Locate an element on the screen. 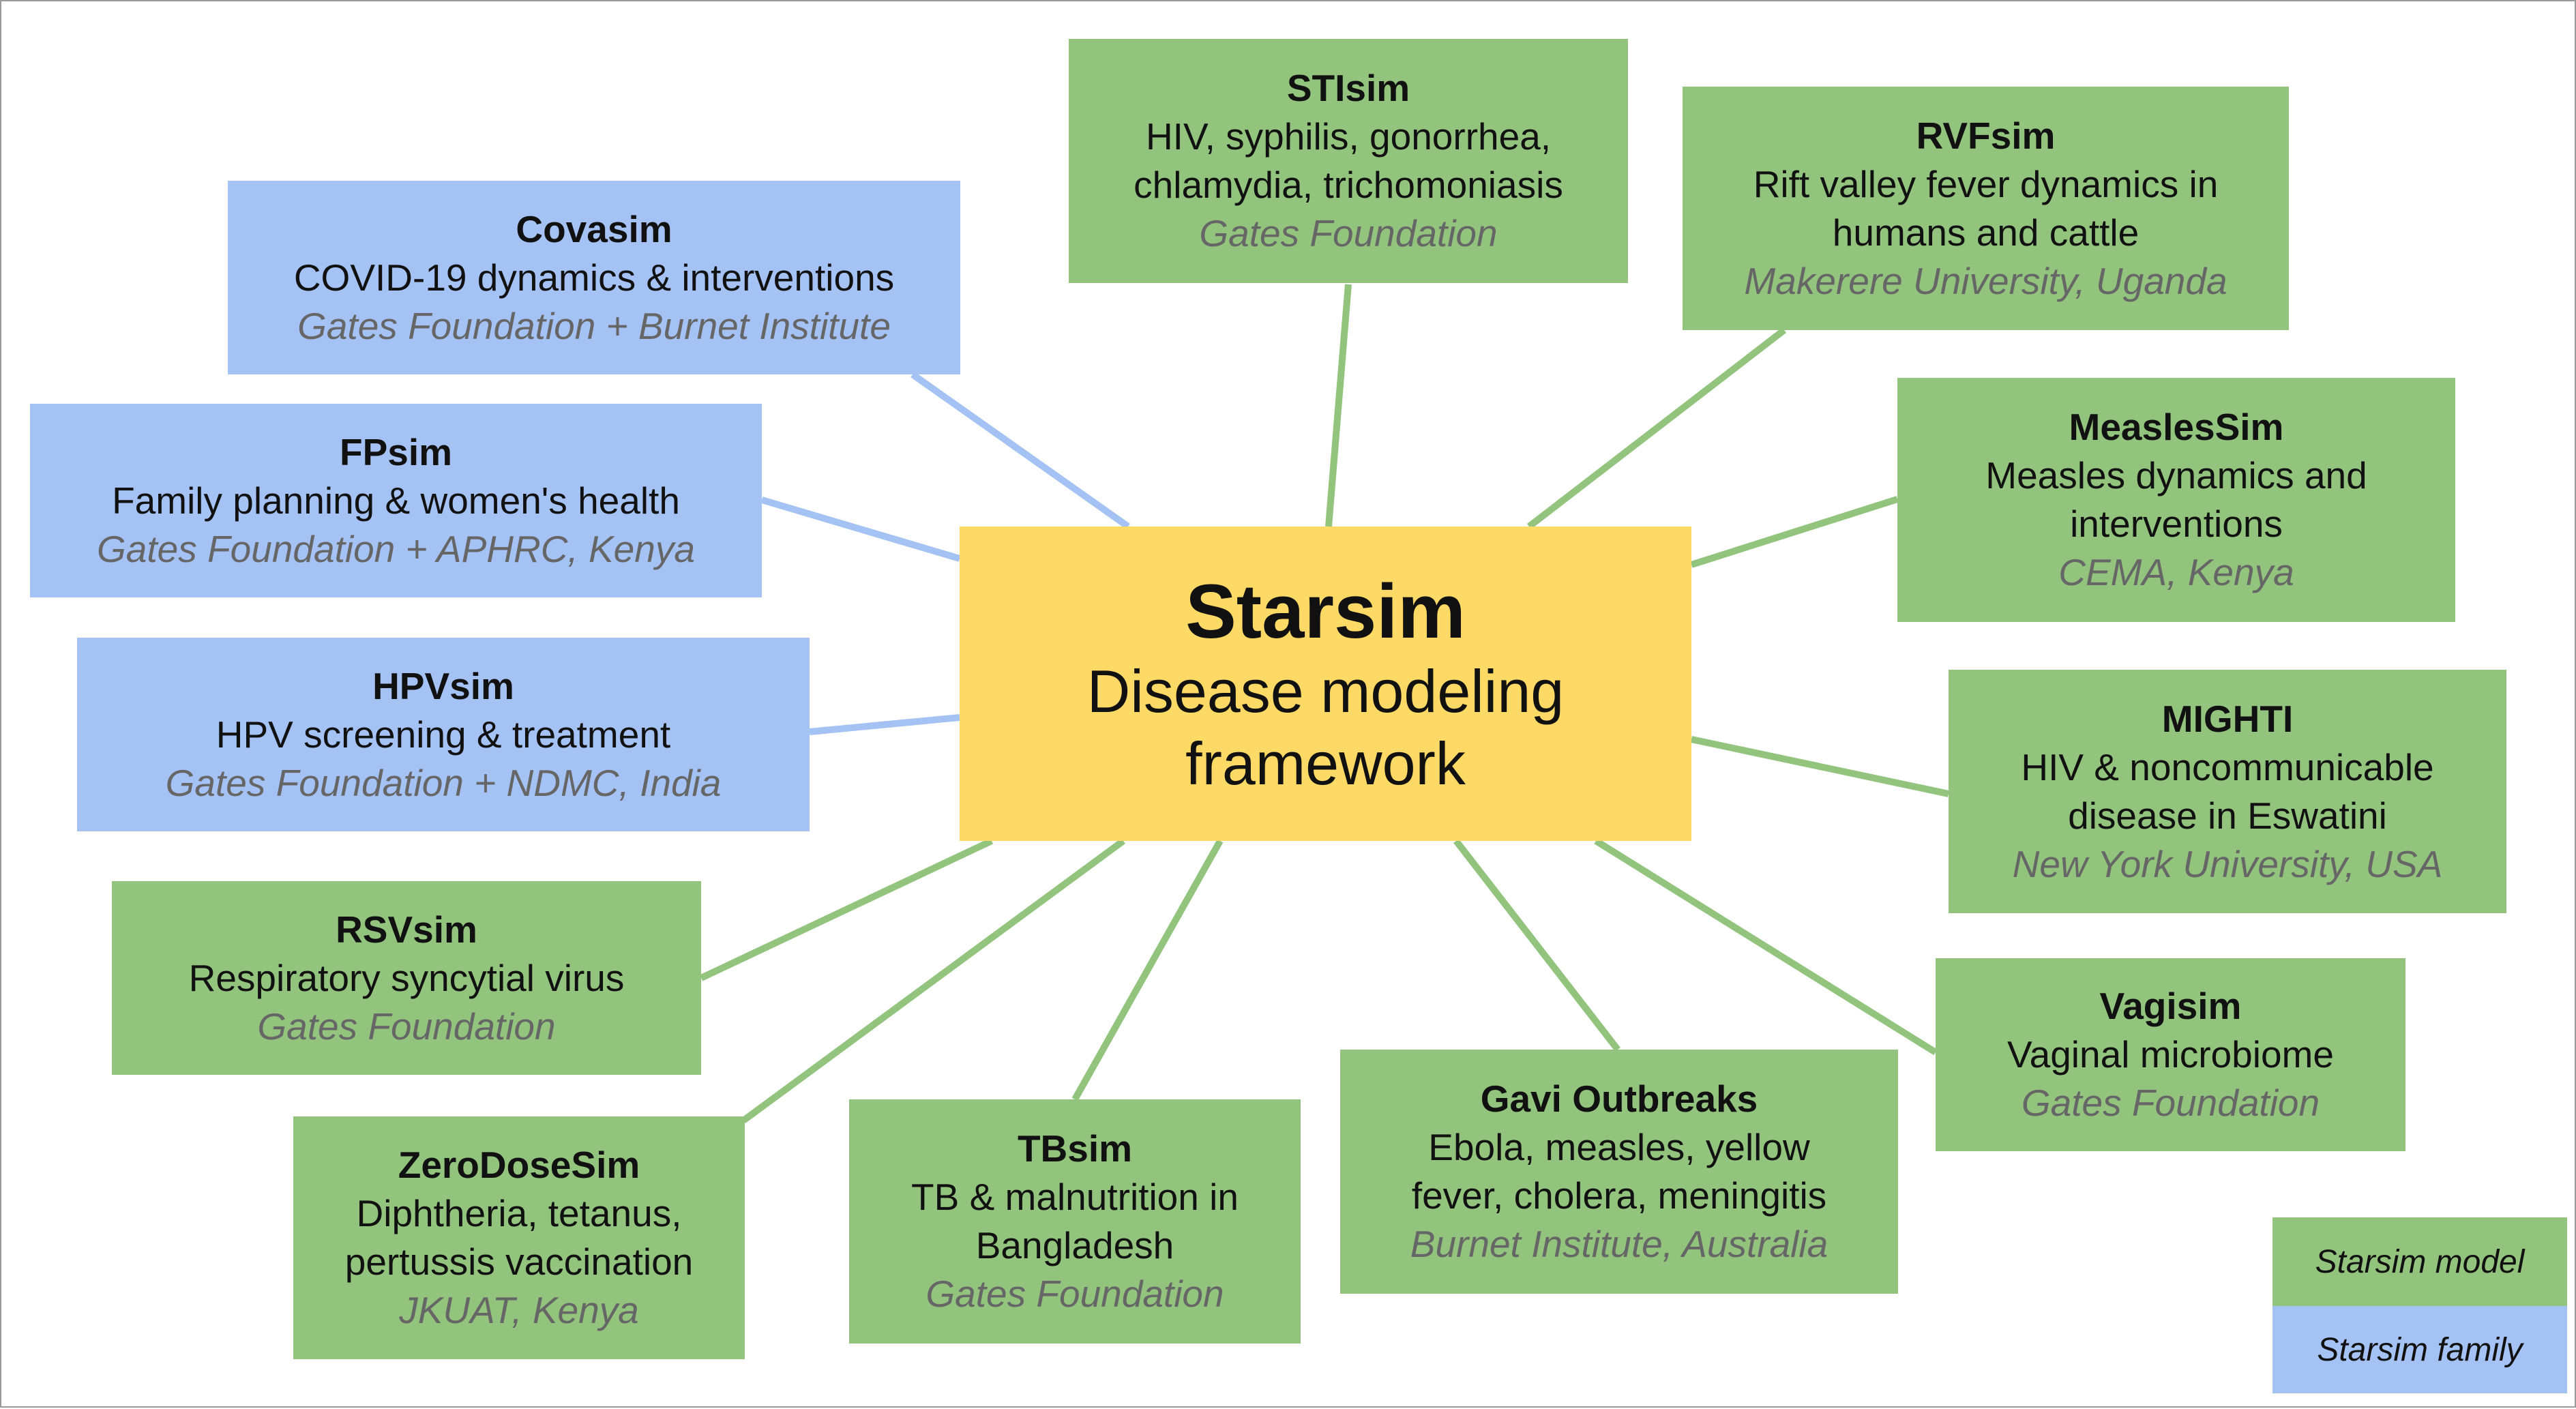 This screenshot has height=1409, width=2576. center-desc-line2: framework is located at coordinates (1325, 763).